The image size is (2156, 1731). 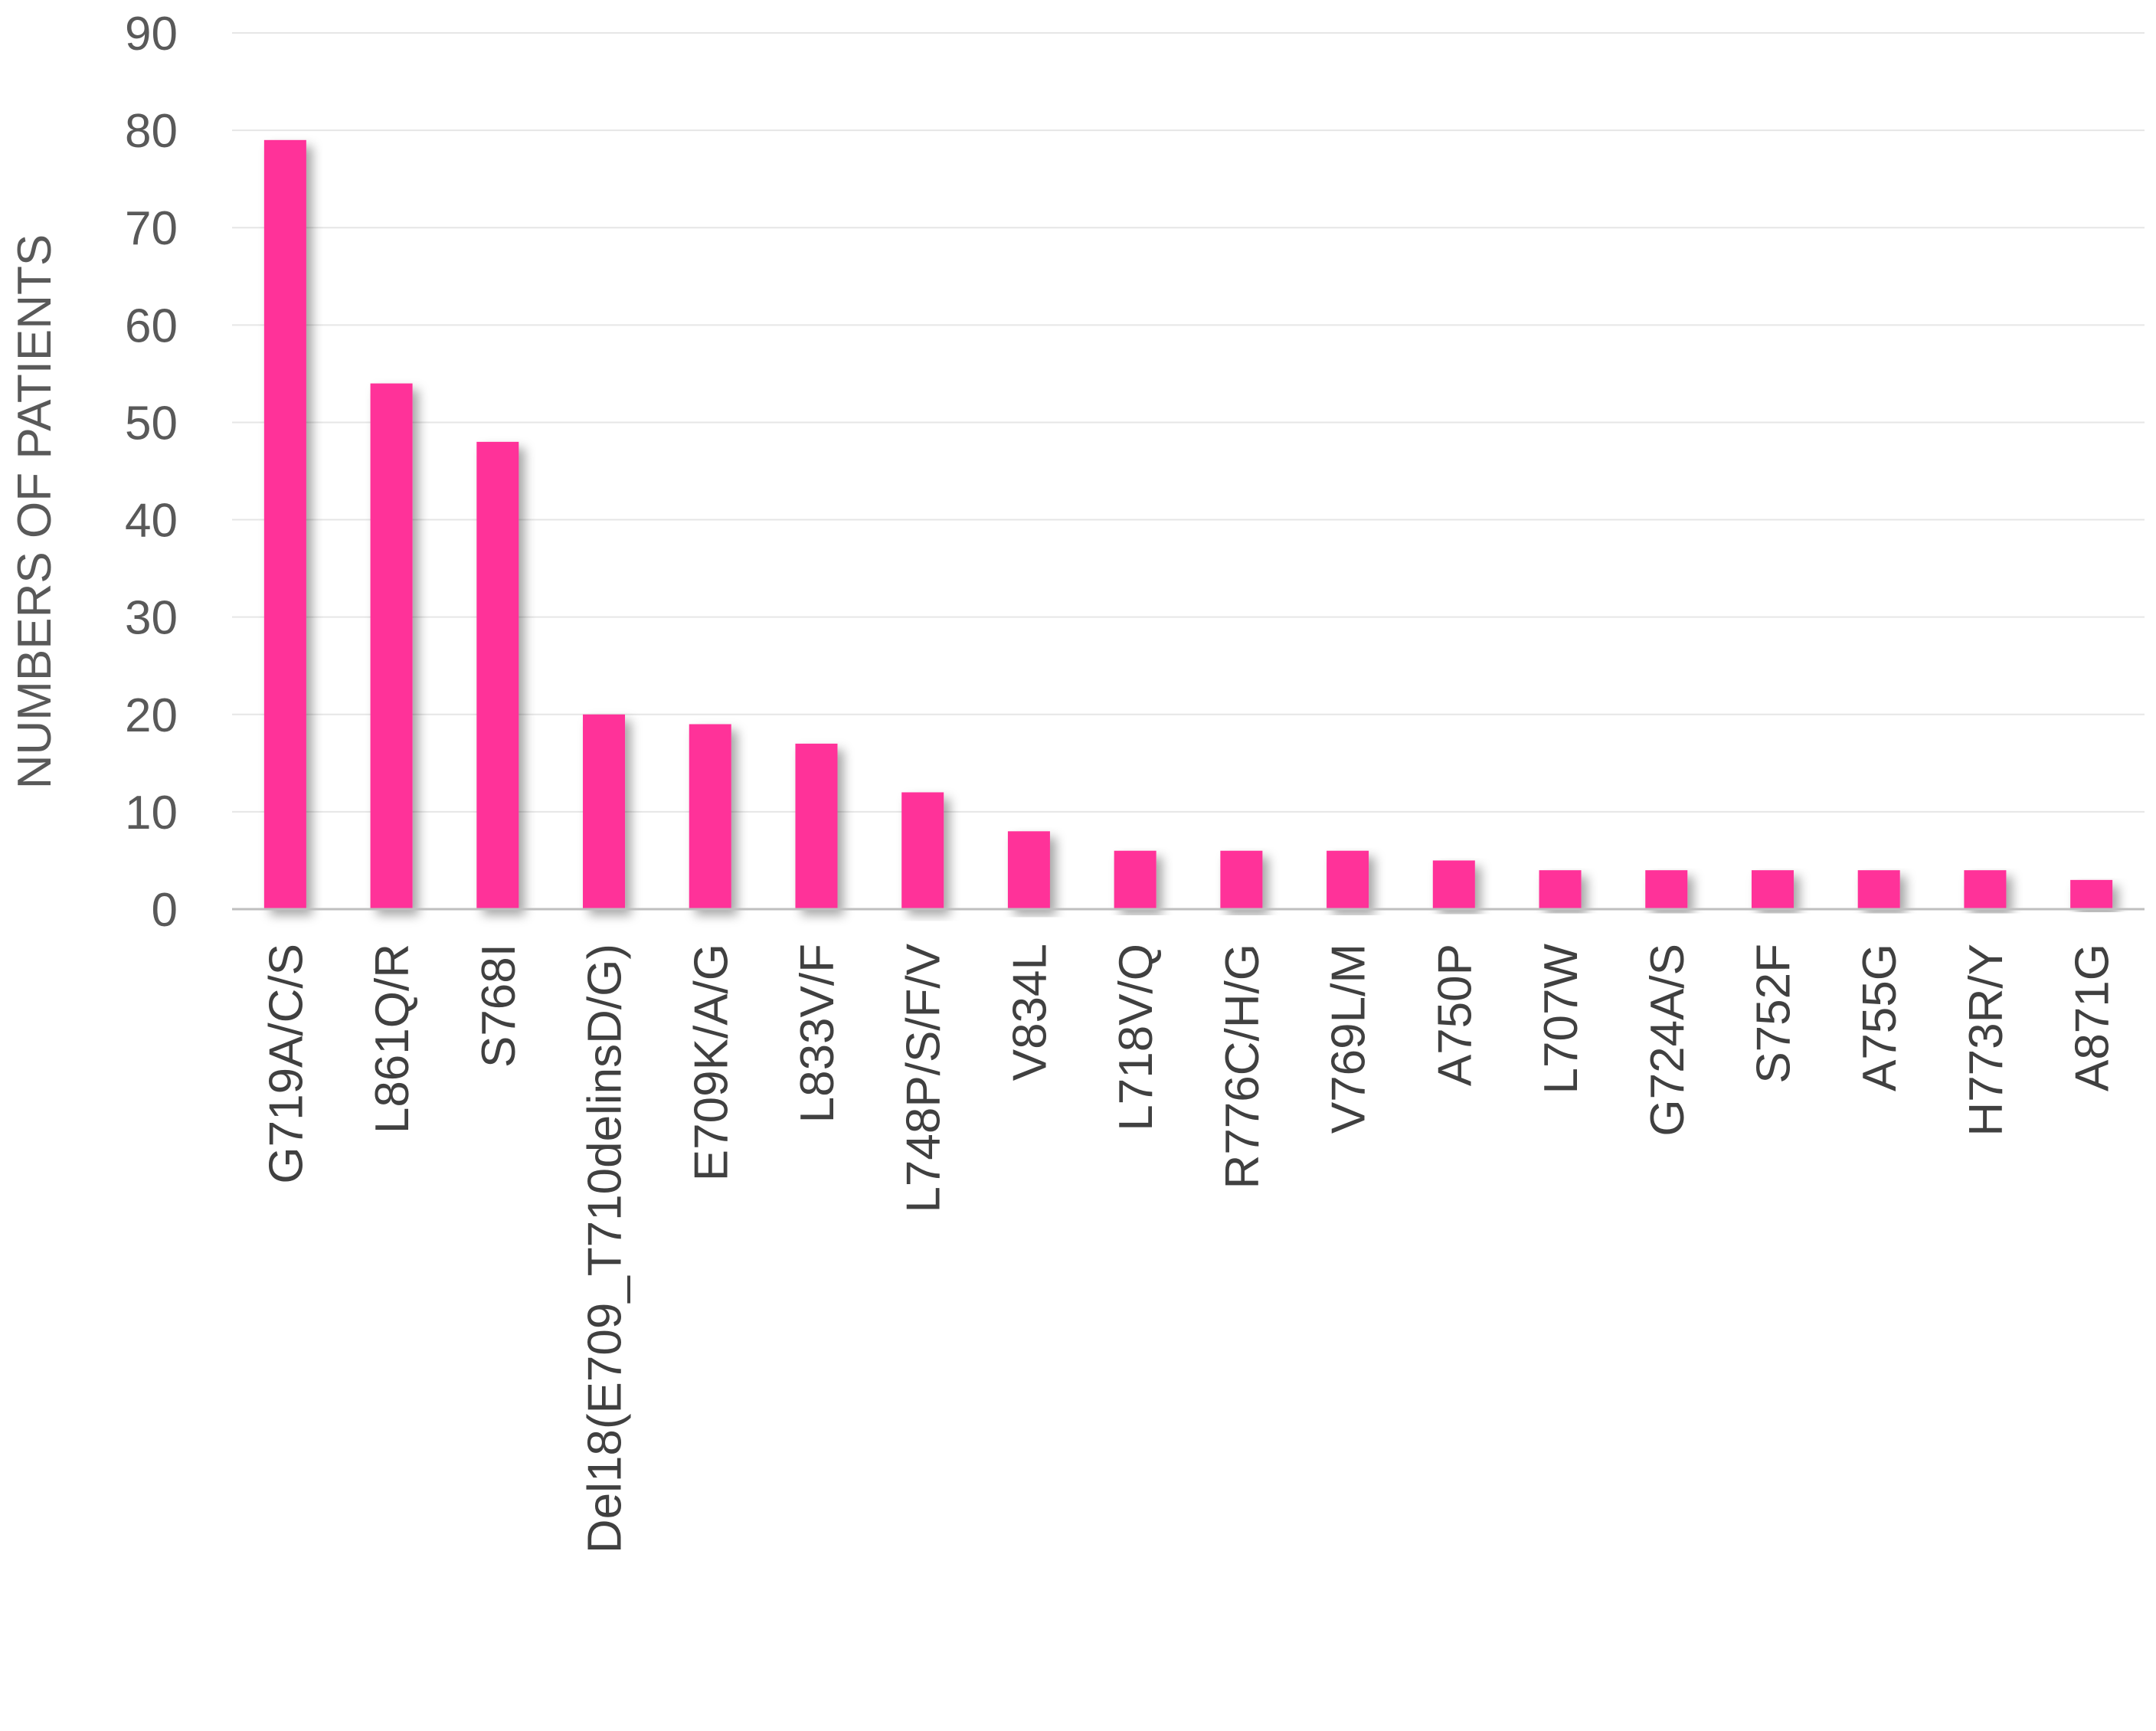 I want to click on y-axis-title: NUMBERS OF PATIENTS, so click(x=34, y=512).